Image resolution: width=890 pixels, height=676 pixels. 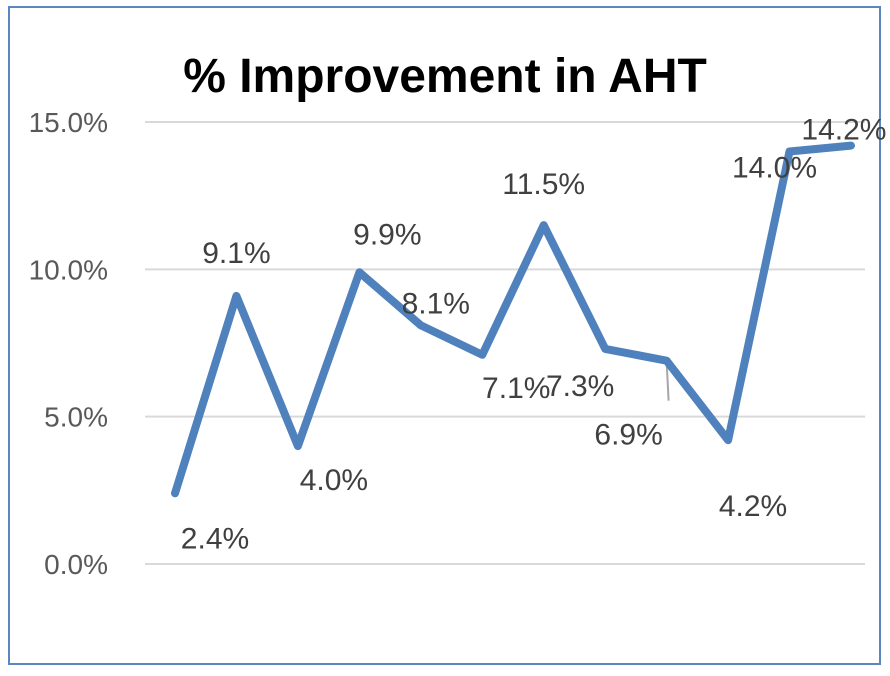 What do you see at coordinates (76, 417) in the screenshot?
I see `y-tick-label: 5.0%` at bounding box center [76, 417].